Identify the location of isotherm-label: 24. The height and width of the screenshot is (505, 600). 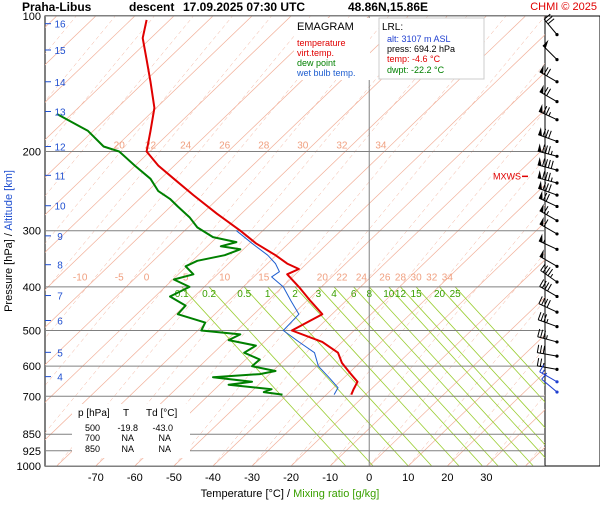
(362, 278).